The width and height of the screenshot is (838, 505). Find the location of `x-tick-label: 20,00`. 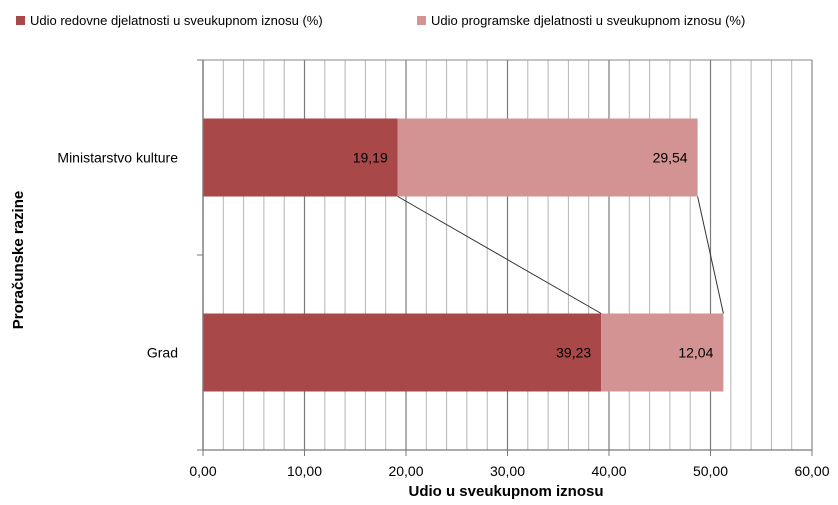

x-tick-label: 20,00 is located at coordinates (405, 471).